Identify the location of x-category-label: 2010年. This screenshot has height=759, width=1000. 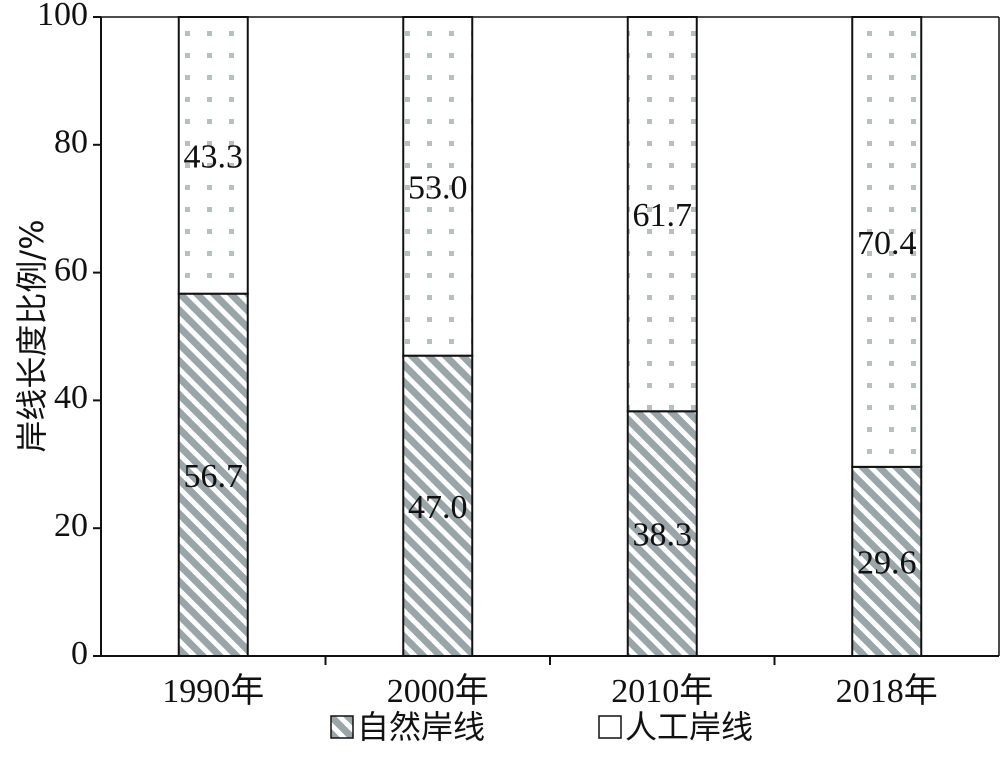
(662, 691).